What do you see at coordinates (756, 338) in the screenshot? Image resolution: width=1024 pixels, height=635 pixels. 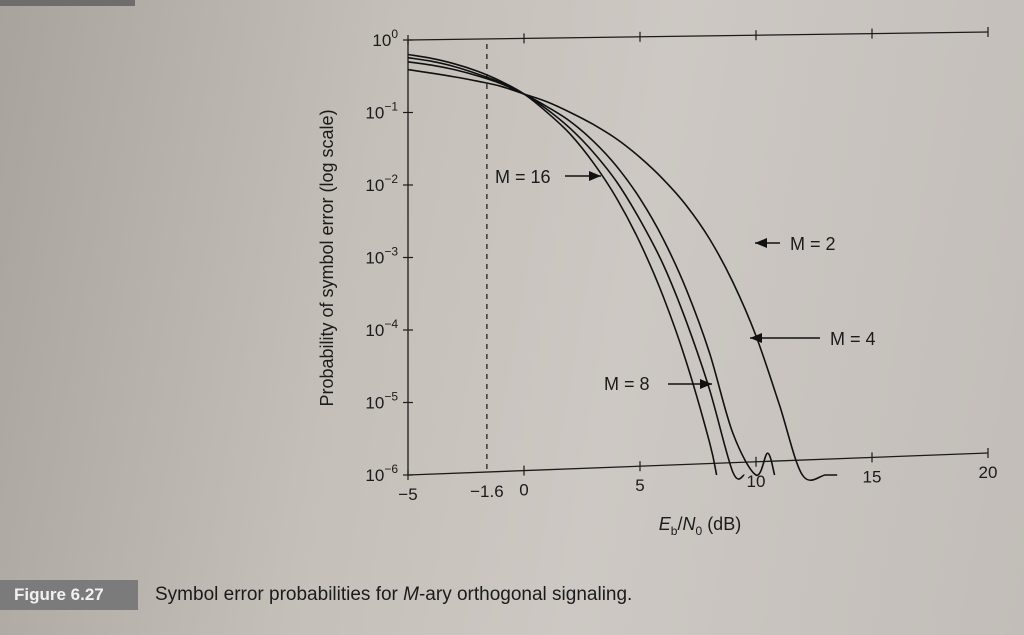 I see `annotation-arrowhead-m4` at bounding box center [756, 338].